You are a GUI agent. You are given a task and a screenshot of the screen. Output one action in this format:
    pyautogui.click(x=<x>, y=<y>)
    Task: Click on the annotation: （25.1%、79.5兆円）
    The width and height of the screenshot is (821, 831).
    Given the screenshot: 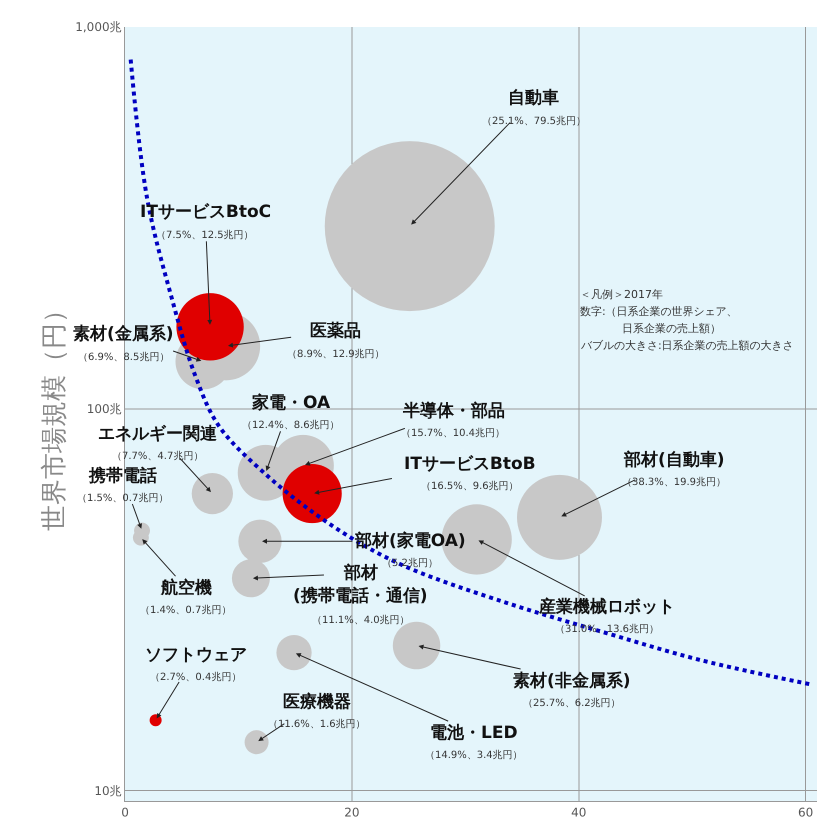 What is the action you would take?
    pyautogui.click(x=534, y=121)
    